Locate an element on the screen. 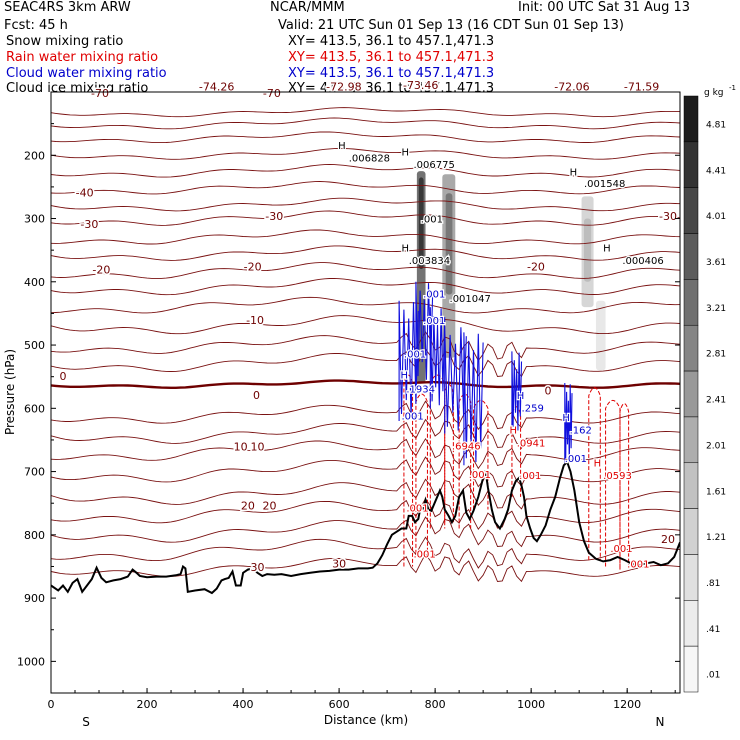 Image resolution: width=740 pixels, height=740 pixels. hydrometeor-label: .001548 is located at coordinates (604, 184).